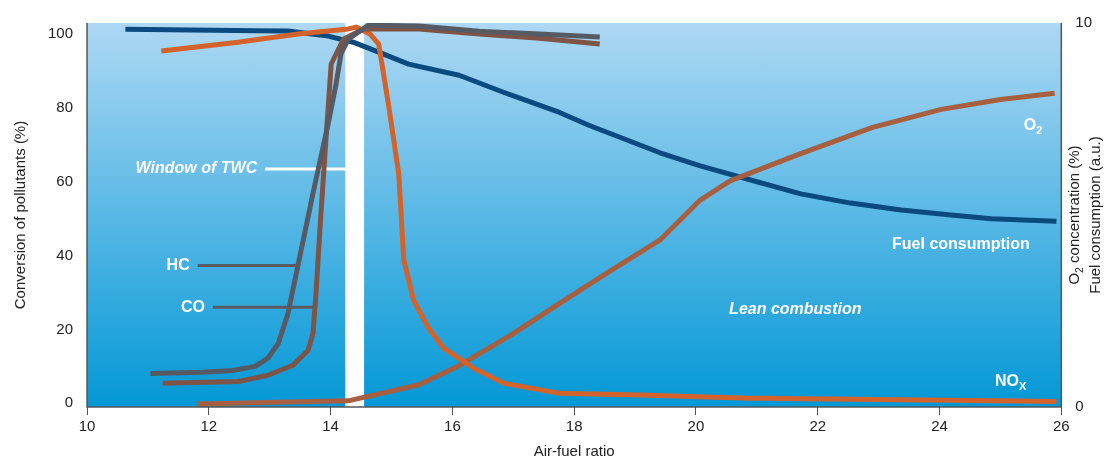  I want to click on x-tick-label: 26, so click(1061, 426).